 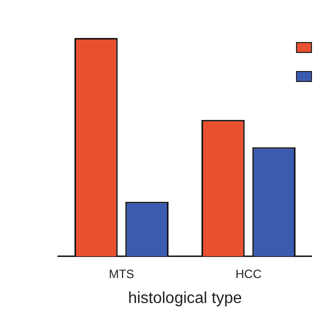 I want to click on x-tick-label: HCC, so click(x=249, y=273).